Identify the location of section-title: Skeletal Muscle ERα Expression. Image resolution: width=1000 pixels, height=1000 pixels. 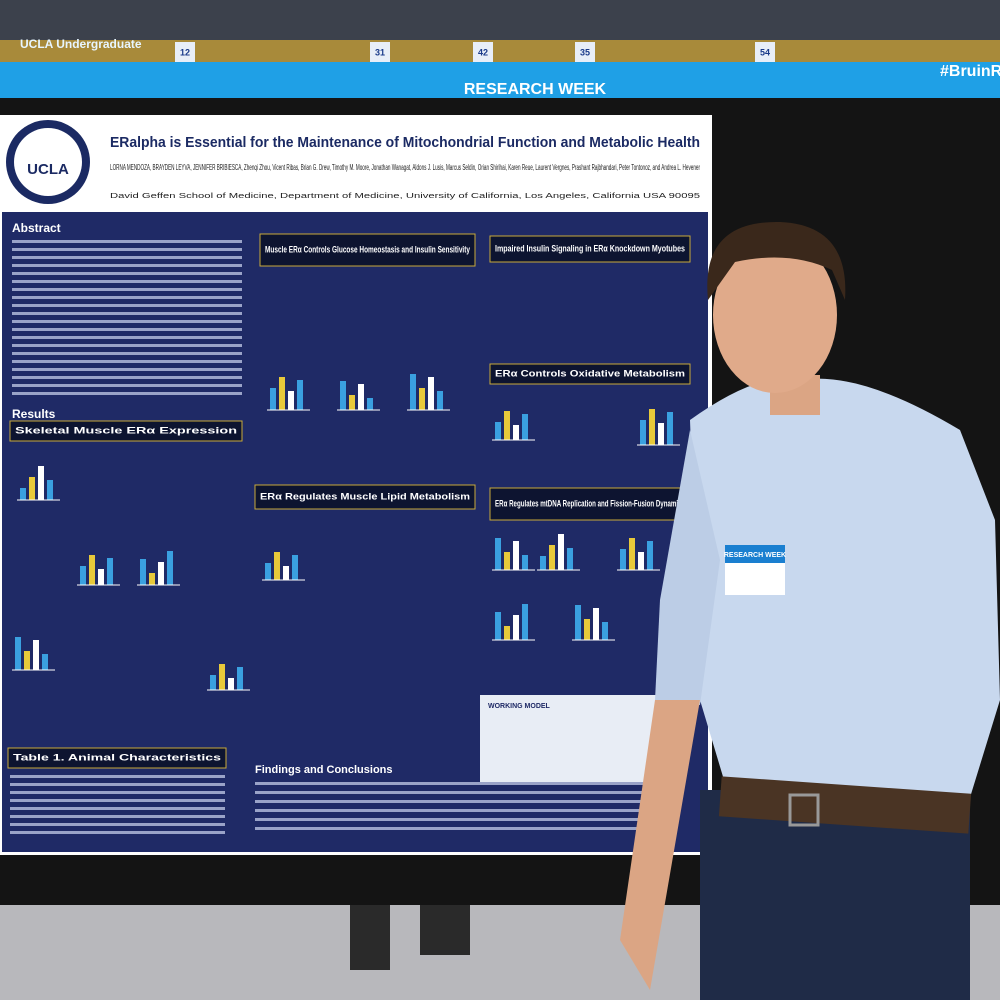
(126, 430).